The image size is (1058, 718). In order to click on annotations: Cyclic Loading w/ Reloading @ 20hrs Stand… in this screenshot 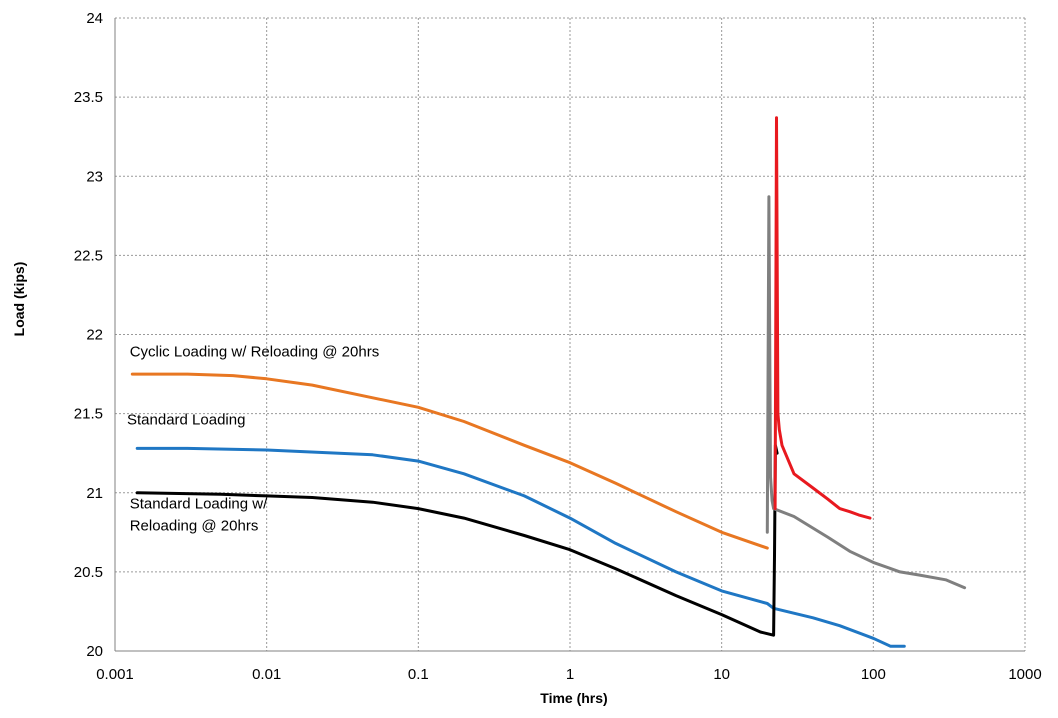, I will do `click(253, 439)`.